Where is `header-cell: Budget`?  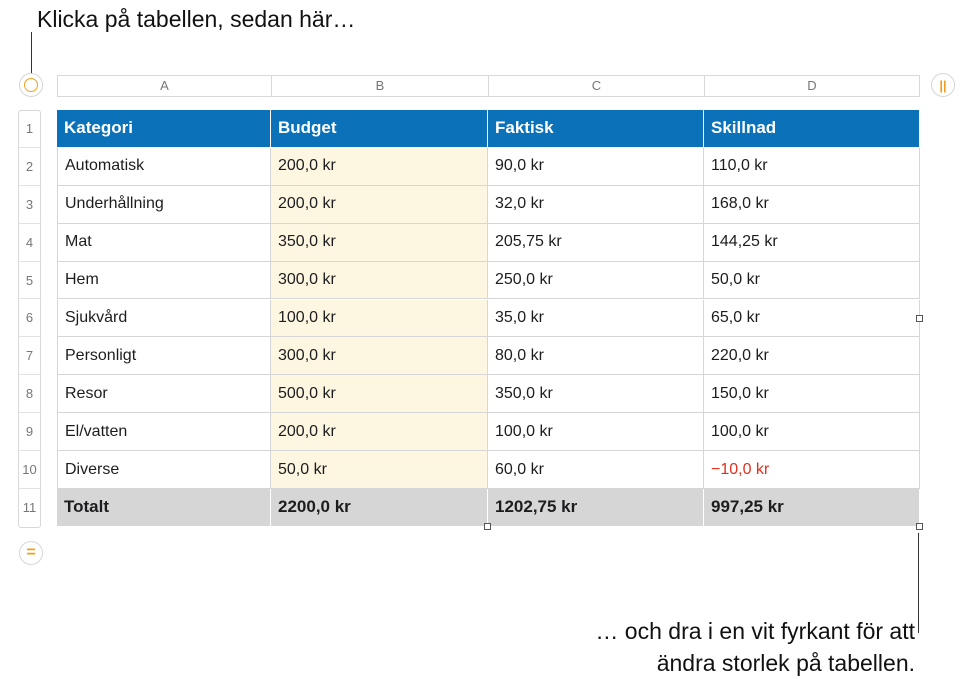 header-cell: Budget is located at coordinates (379, 129).